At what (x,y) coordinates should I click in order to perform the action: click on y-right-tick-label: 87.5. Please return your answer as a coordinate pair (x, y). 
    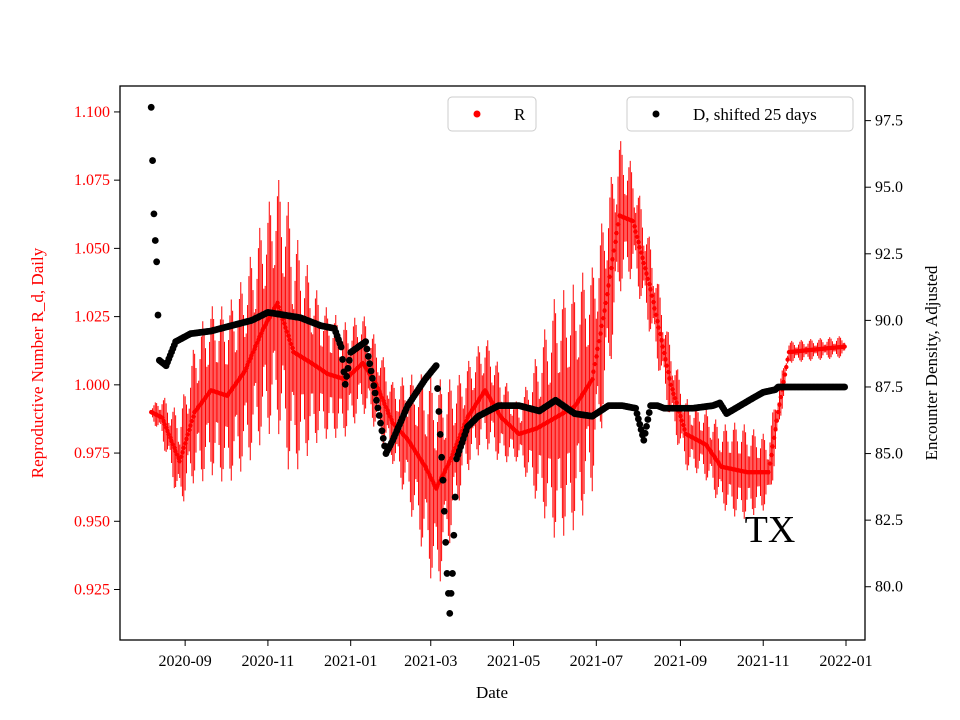
    Looking at the image, I should click on (889, 387).